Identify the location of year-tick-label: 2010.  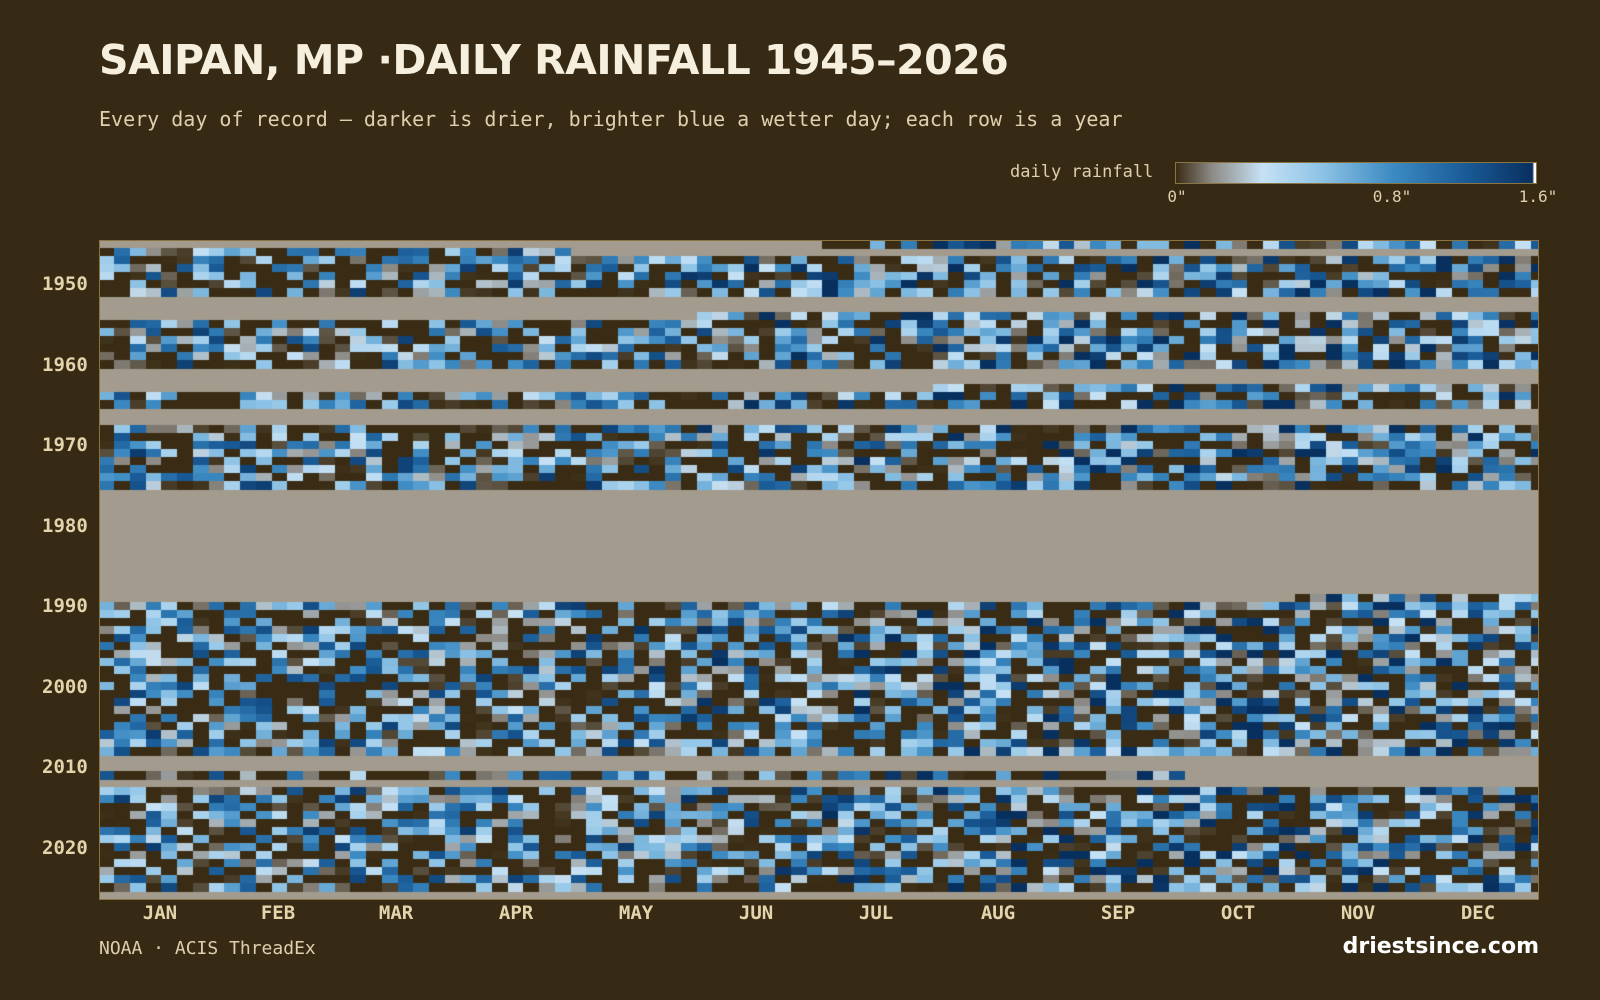
(65, 767).